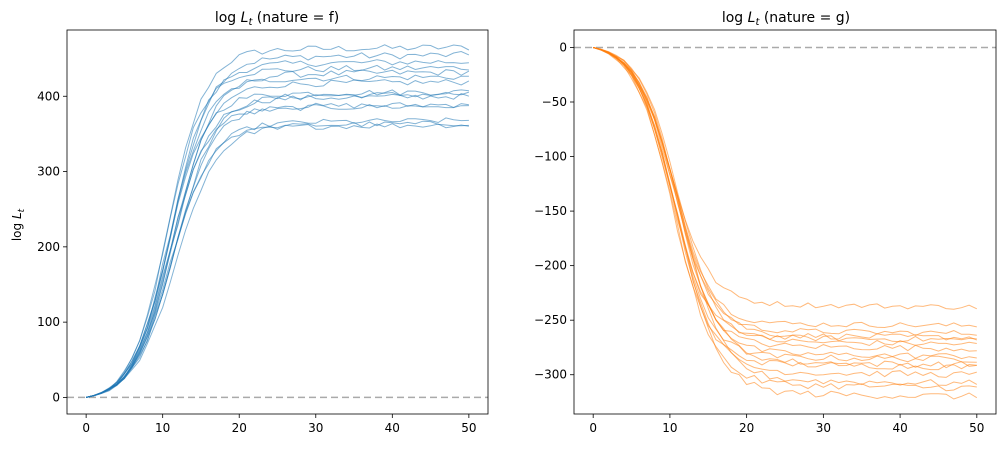 This screenshot has width=1006, height=449. What do you see at coordinates (550, 211) in the screenshot?
I see `y-tick-label: −150` at bounding box center [550, 211].